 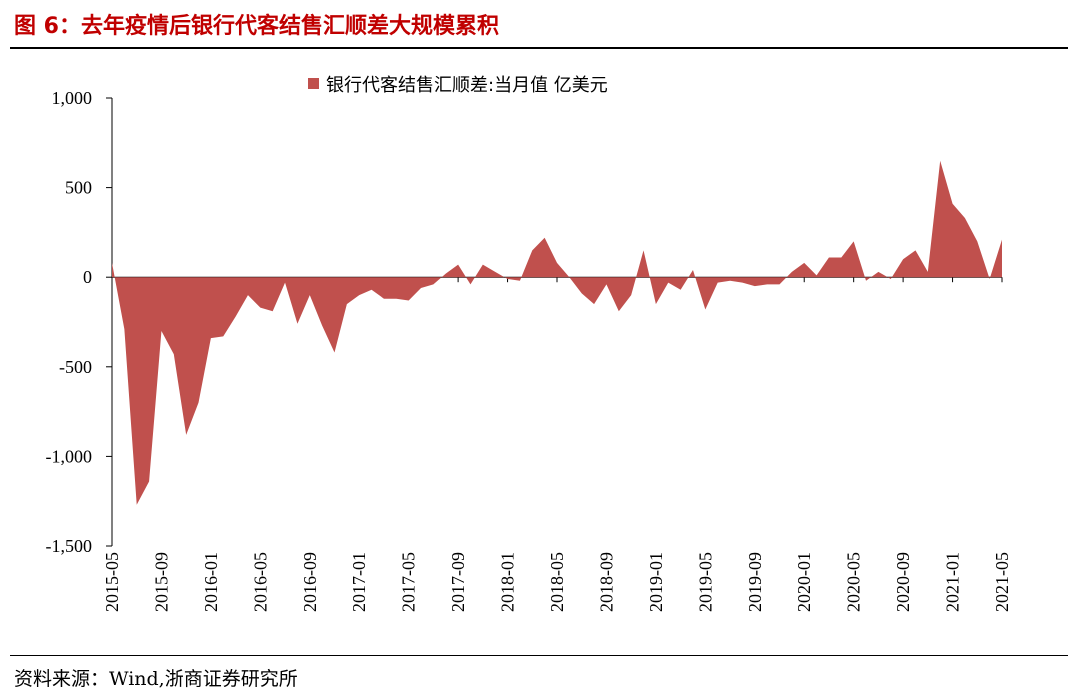 I want to click on legend: 银行代客结售汇顺差:当月值 亿美元, so click(x=458, y=85).